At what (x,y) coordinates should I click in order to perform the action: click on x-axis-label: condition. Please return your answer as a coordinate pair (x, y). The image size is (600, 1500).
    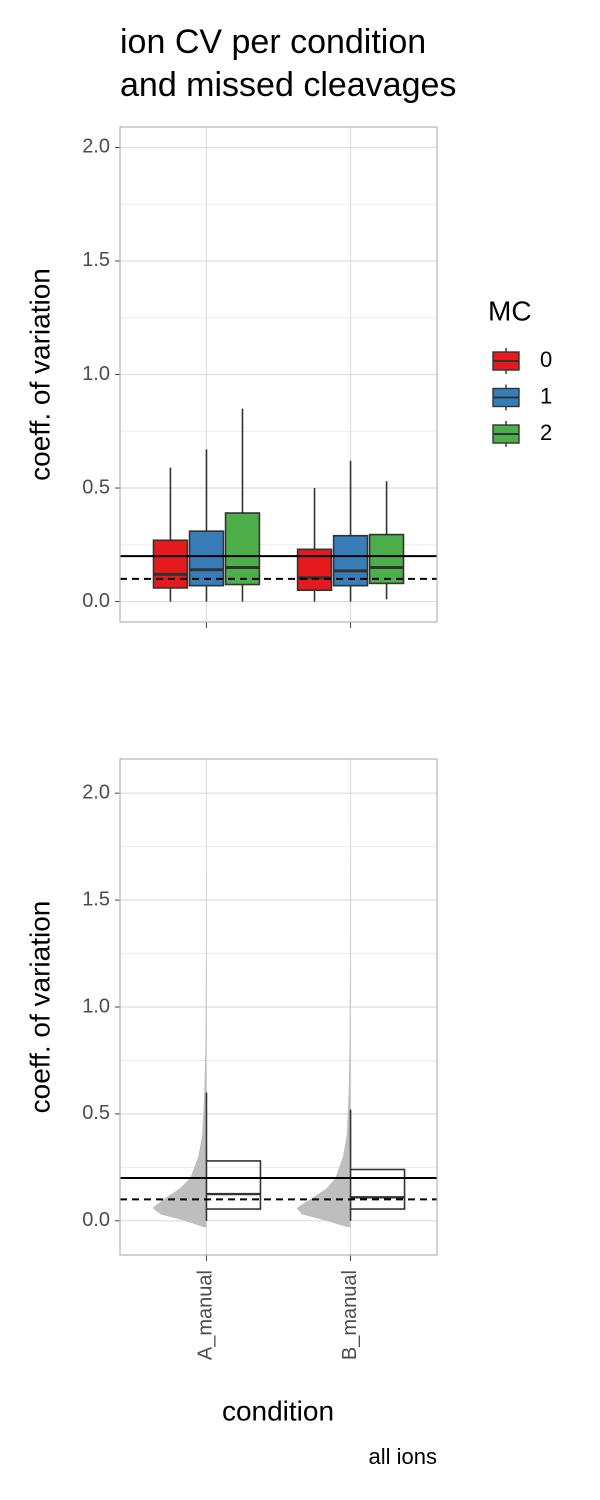
    Looking at the image, I should click on (278, 1410).